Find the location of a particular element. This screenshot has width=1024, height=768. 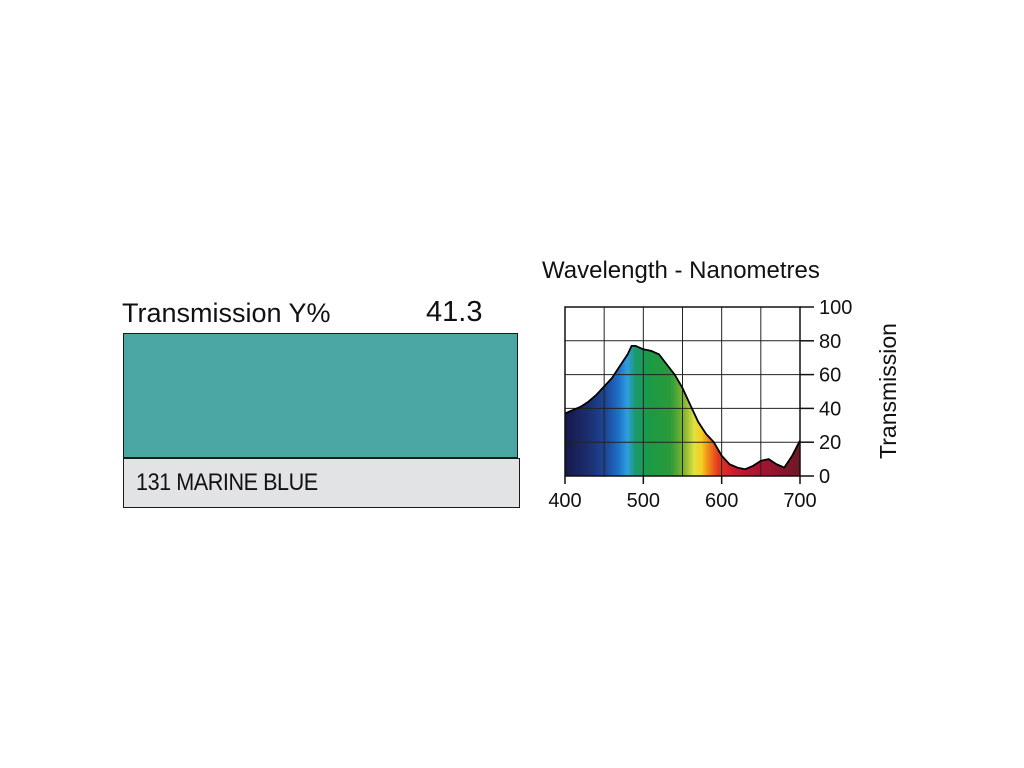

x-tick-label: 400 is located at coordinates (564, 501).